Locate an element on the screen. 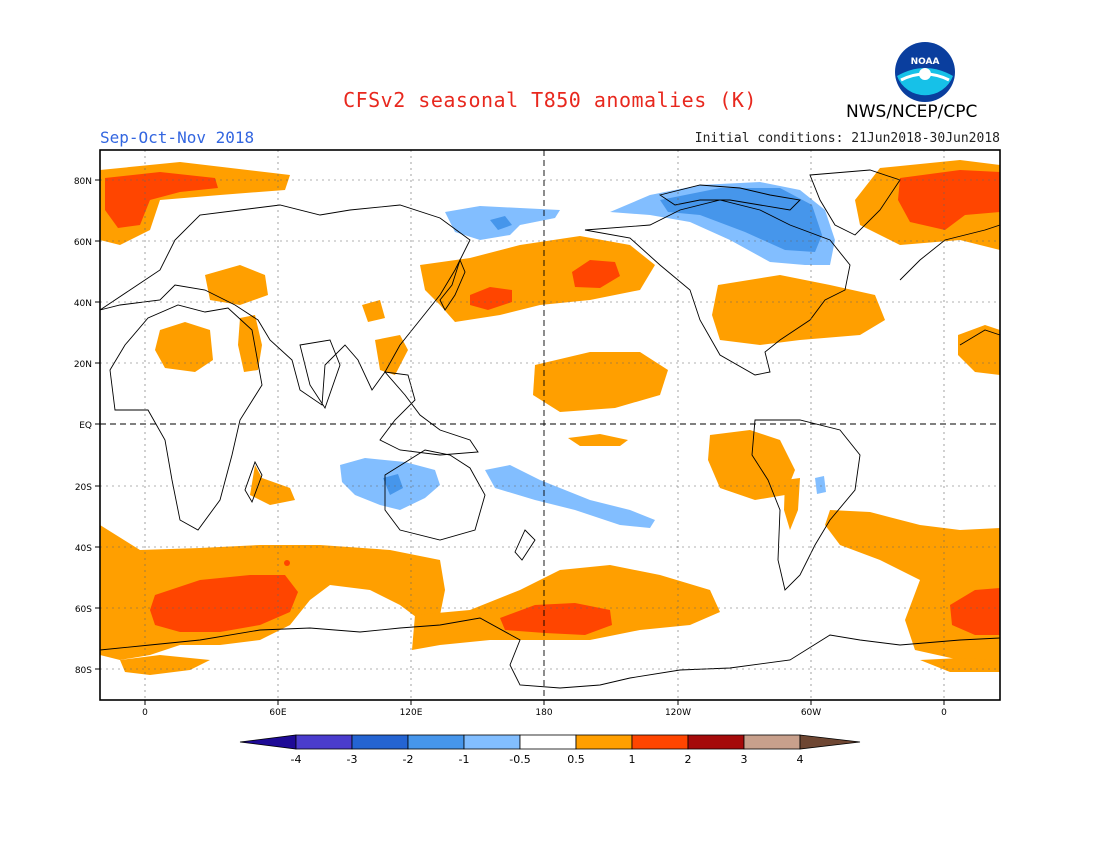  anomaly-moderate-siberia is located at coordinates (501, 223).